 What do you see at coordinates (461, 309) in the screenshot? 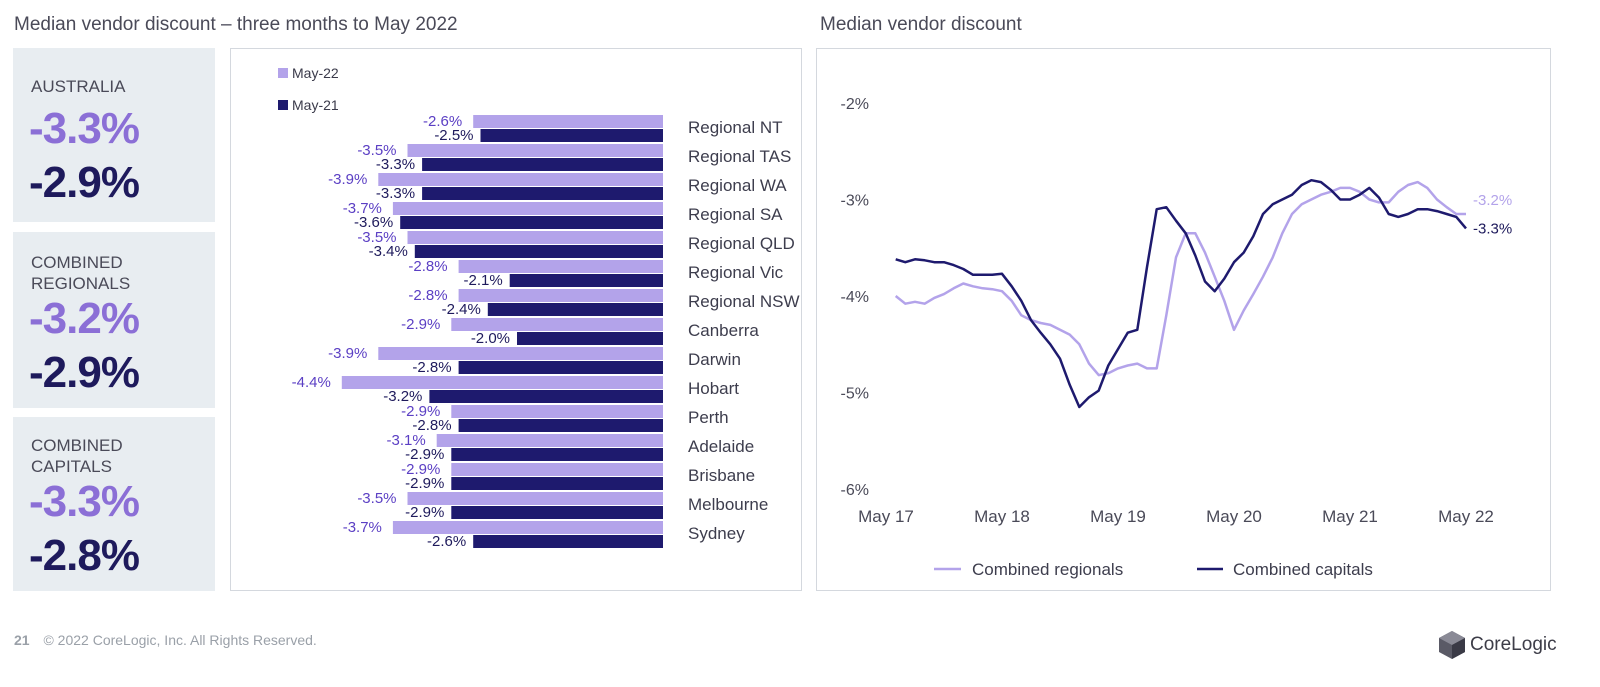
I see `data-label-may21: -2.4%` at bounding box center [461, 309].